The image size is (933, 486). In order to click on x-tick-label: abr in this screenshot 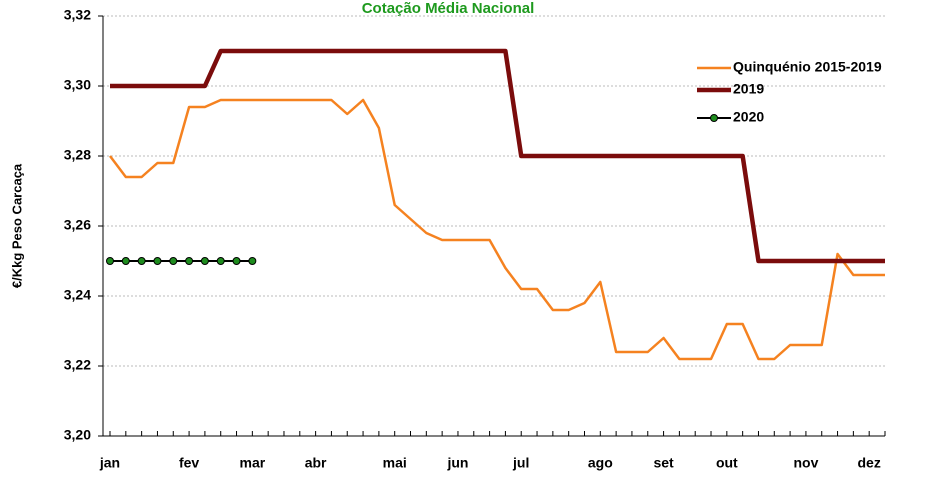, I will do `click(316, 463)`.